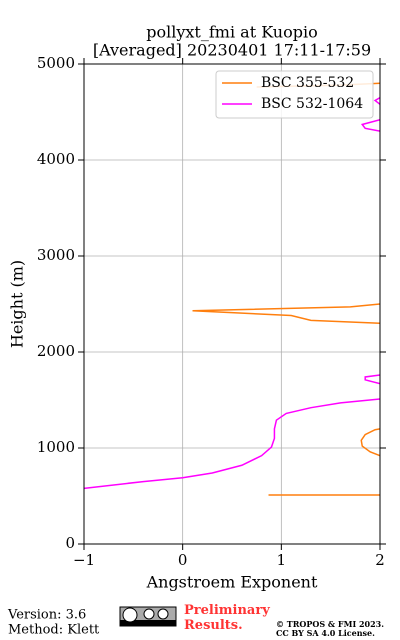 Image resolution: width=400 pixels, height=640 pixels. Describe the element at coordinates (330, 624) in the screenshot. I see `copyright: © TROPOS & FMI 2023.` at that location.